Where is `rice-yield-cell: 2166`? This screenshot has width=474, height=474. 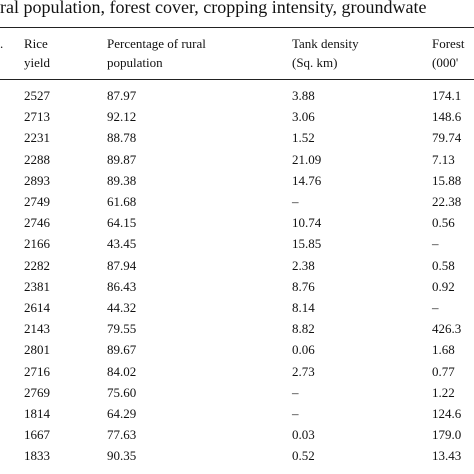
rice-yield-cell: 2166 is located at coordinates (37, 244).